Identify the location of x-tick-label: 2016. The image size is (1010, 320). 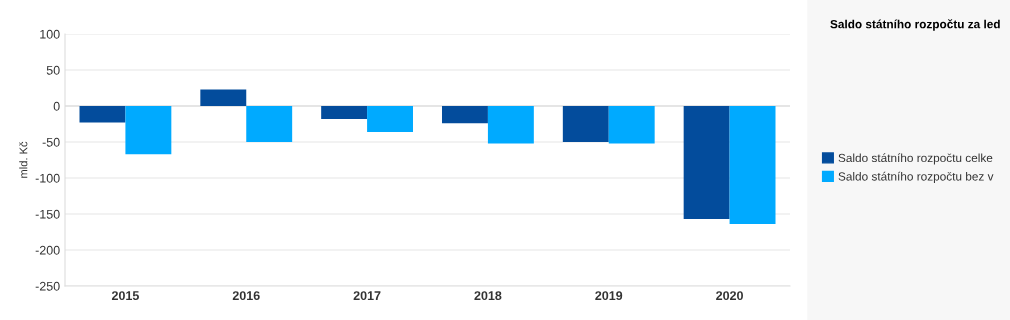
(246, 296).